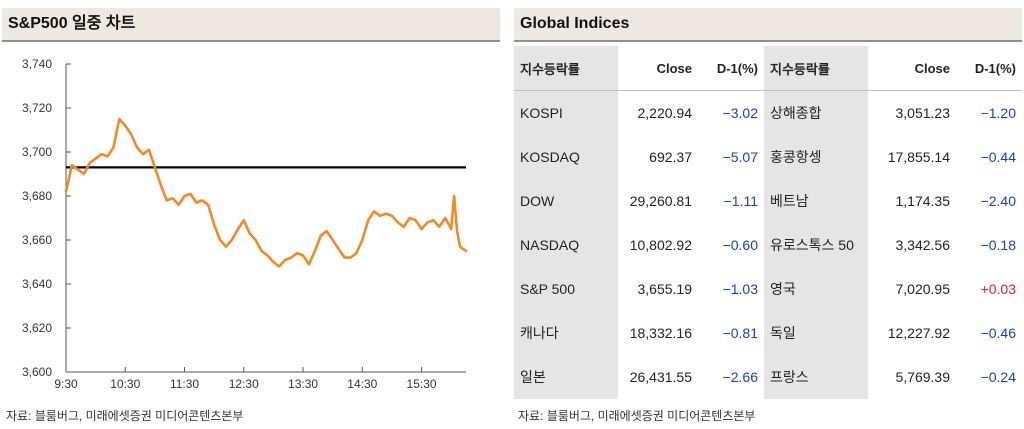  I want to click on index-name: 상해종합, so click(816, 112).